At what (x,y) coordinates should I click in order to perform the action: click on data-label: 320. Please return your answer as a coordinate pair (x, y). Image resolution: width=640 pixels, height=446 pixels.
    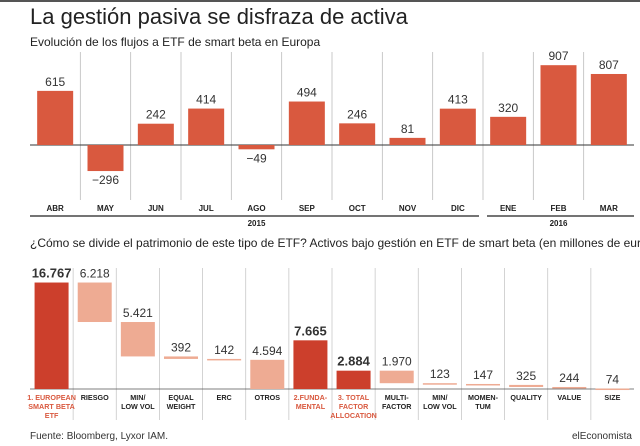
    Looking at the image, I should click on (508, 108).